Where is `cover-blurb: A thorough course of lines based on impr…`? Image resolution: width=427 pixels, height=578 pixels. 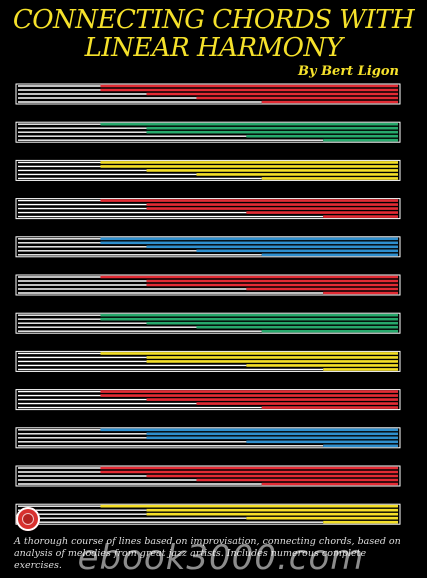
cover-blurb: A thorough course of lines based on impr… is located at coordinates (207, 553).